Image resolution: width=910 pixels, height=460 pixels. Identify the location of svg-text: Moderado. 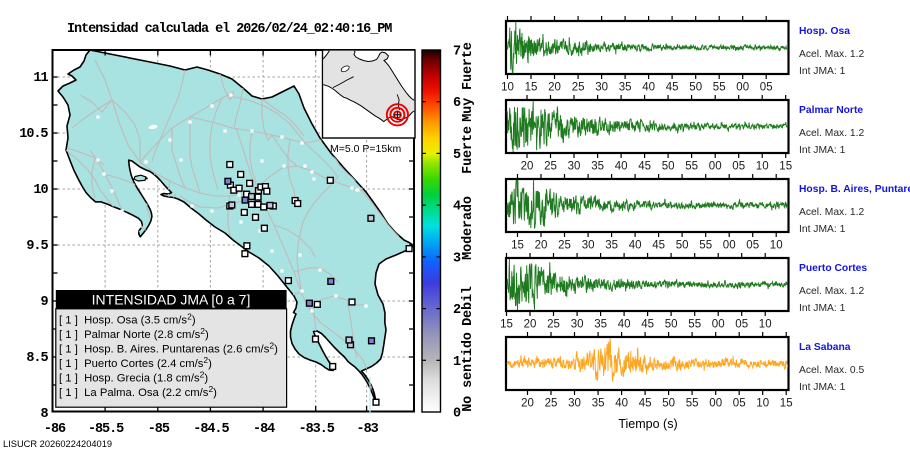
(468, 228).